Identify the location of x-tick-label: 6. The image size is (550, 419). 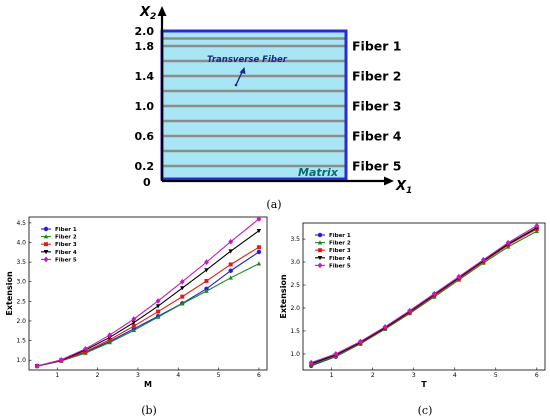
(259, 375).